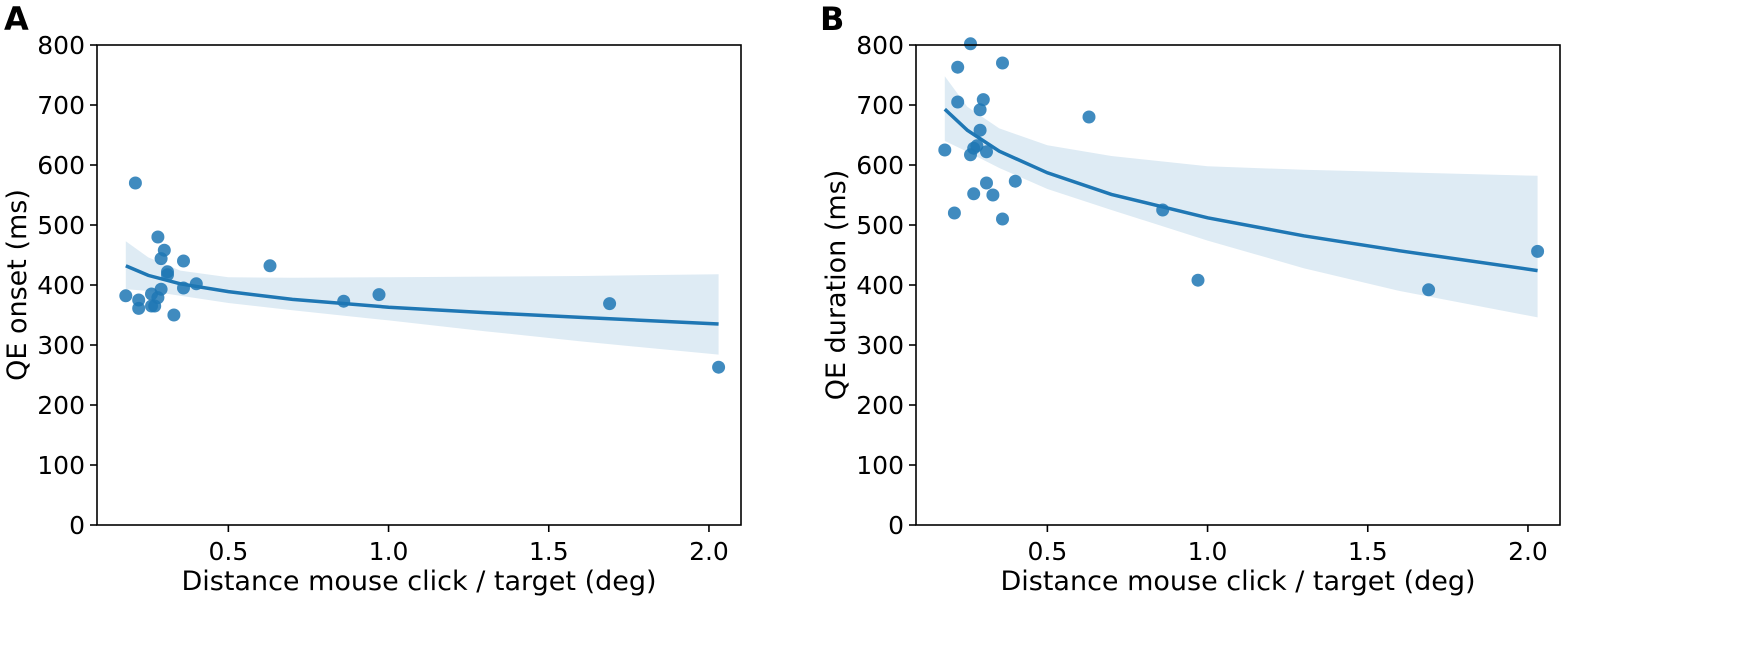 The width and height of the screenshot is (1756, 668). Describe the element at coordinates (16, 19) in the screenshot. I see `panel-letter: A` at that location.